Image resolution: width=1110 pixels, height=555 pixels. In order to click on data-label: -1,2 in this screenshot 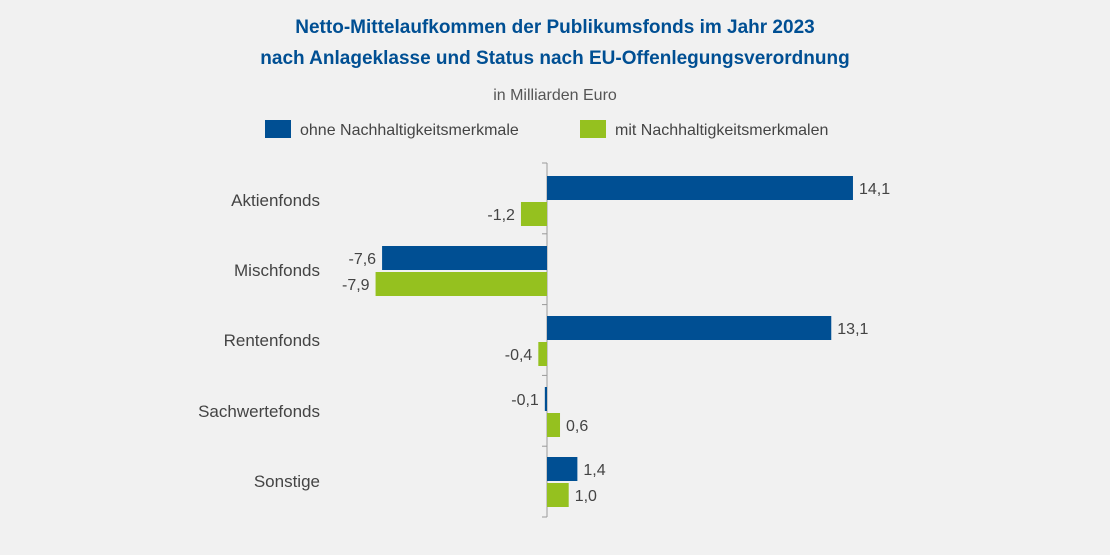, I will do `click(501, 215)`.